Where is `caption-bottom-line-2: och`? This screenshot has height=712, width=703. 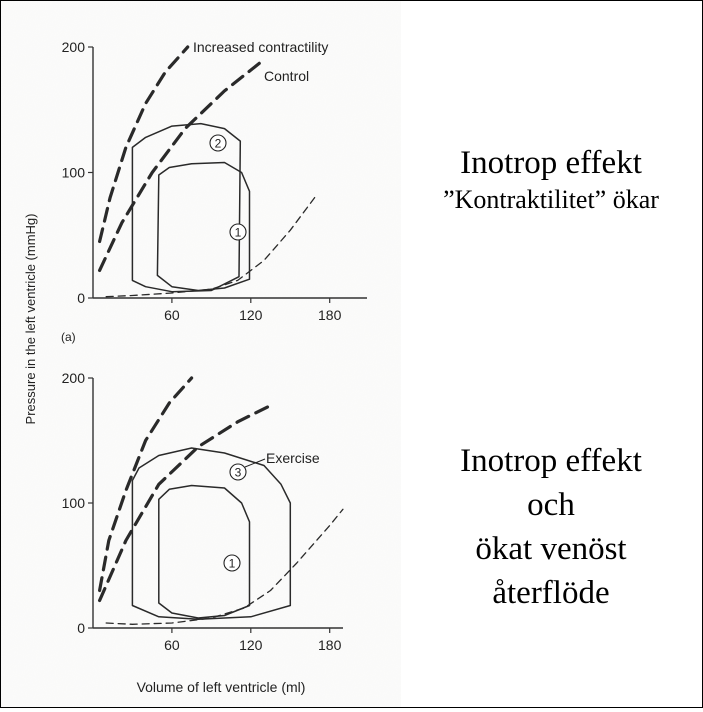 caption-bottom-line-2: och is located at coordinates (551, 505).